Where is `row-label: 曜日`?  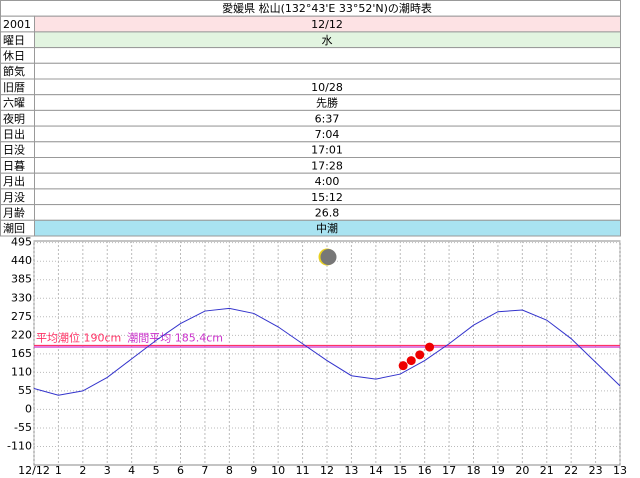 row-label: 曜日 is located at coordinates (14, 40).